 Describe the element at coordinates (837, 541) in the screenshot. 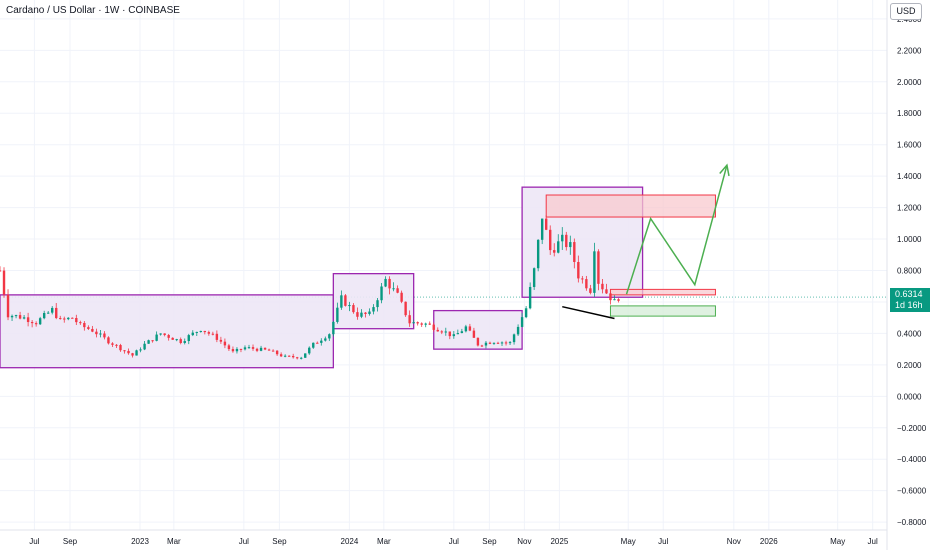

I see `time-tick-label: May` at that location.